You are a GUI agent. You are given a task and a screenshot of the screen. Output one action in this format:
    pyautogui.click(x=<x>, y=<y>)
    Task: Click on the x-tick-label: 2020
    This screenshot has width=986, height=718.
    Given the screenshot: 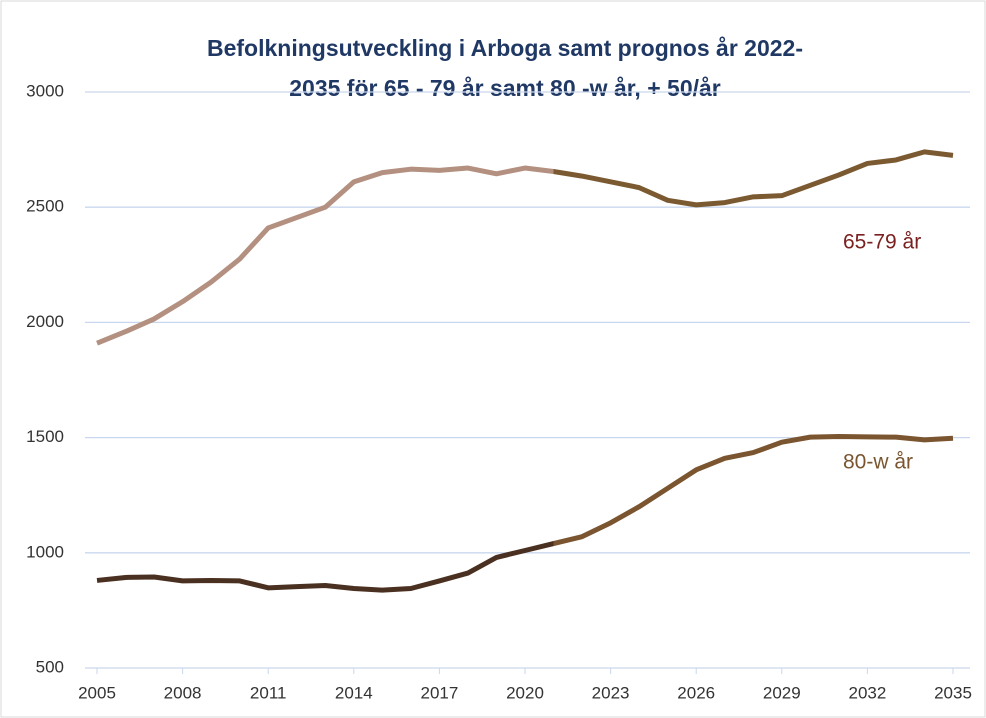 What is the action you would take?
    pyautogui.click(x=525, y=692)
    